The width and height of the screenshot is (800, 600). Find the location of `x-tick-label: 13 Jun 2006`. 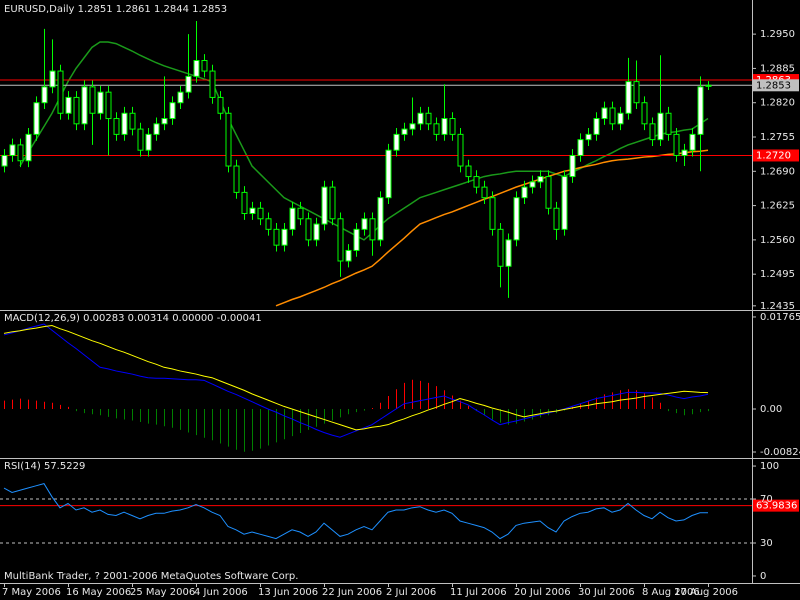

x-tick-label: 13 Jun 2006 is located at coordinates (288, 592).